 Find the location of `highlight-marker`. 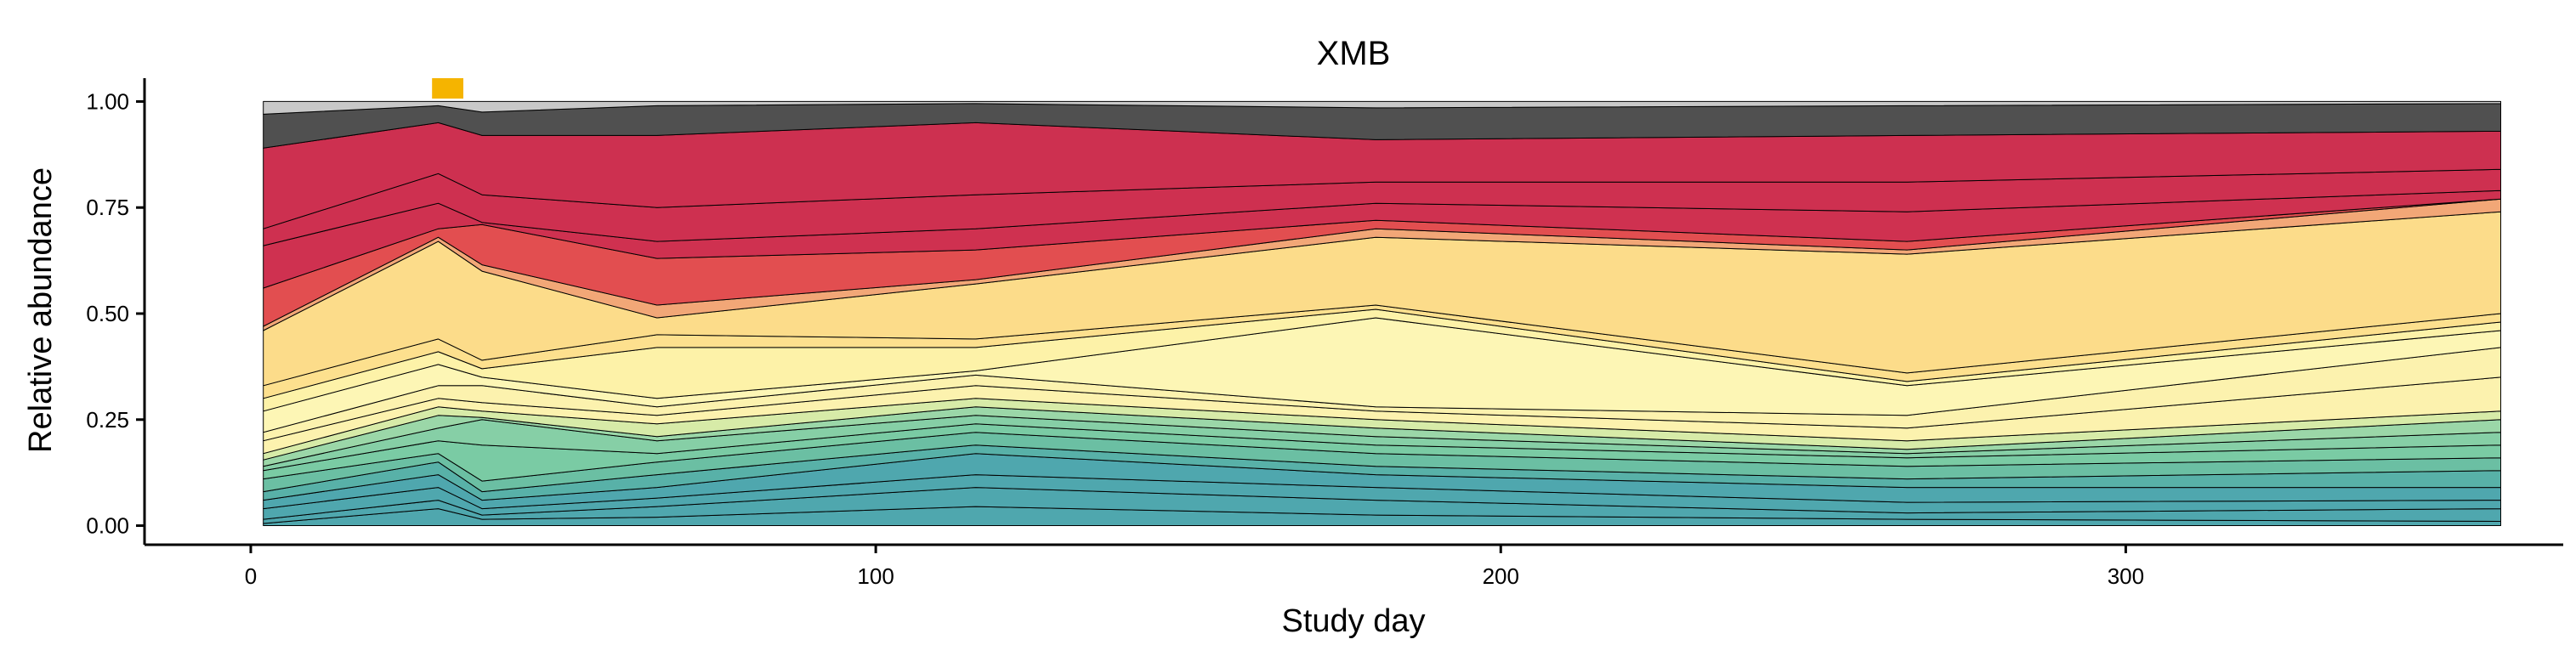

highlight-marker is located at coordinates (448, 88).